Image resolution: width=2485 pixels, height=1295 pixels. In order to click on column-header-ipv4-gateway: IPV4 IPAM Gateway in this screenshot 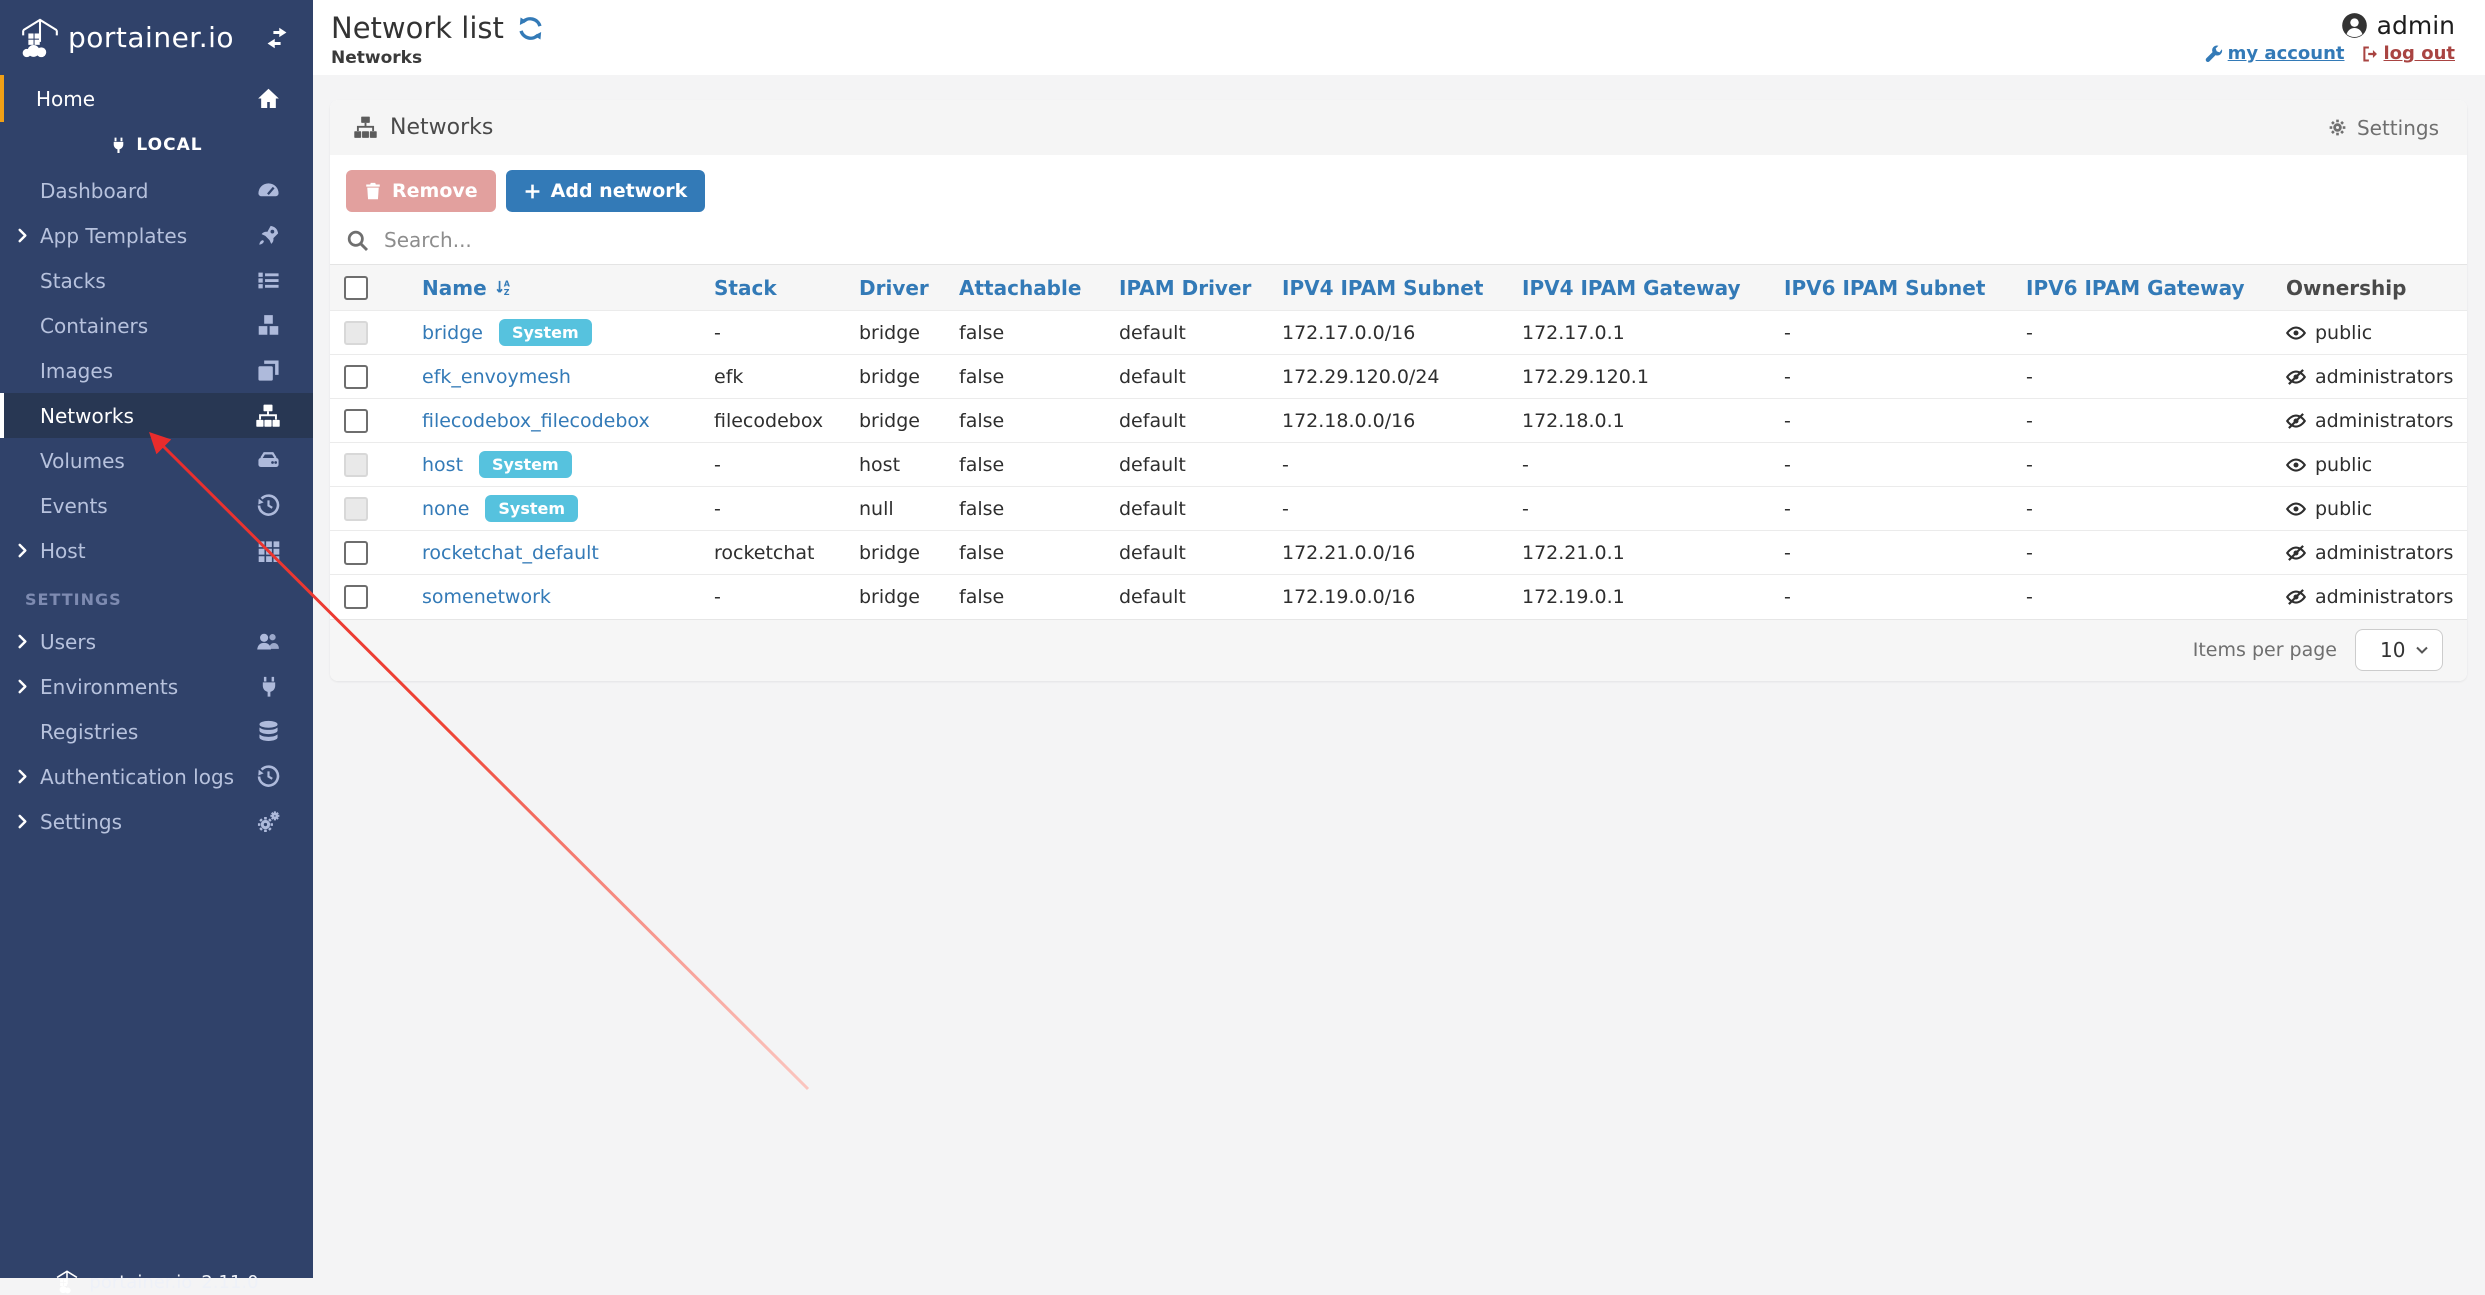, I will do `click(1631, 287)`.